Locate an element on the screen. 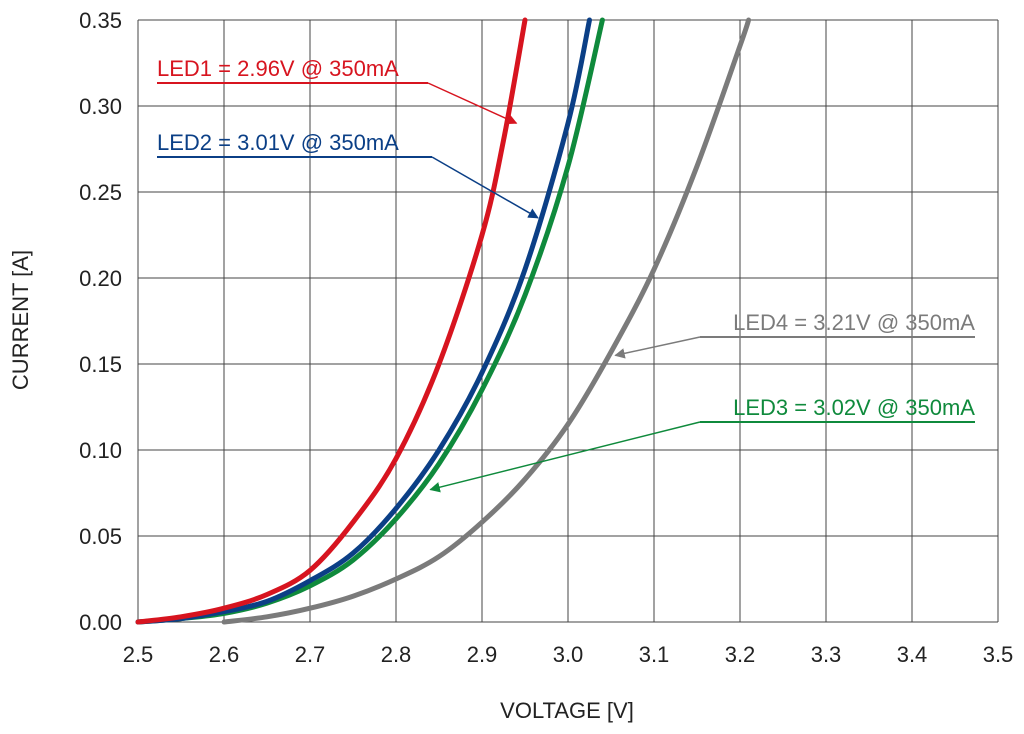  x-tick-label: 3.0 is located at coordinates (568, 654).